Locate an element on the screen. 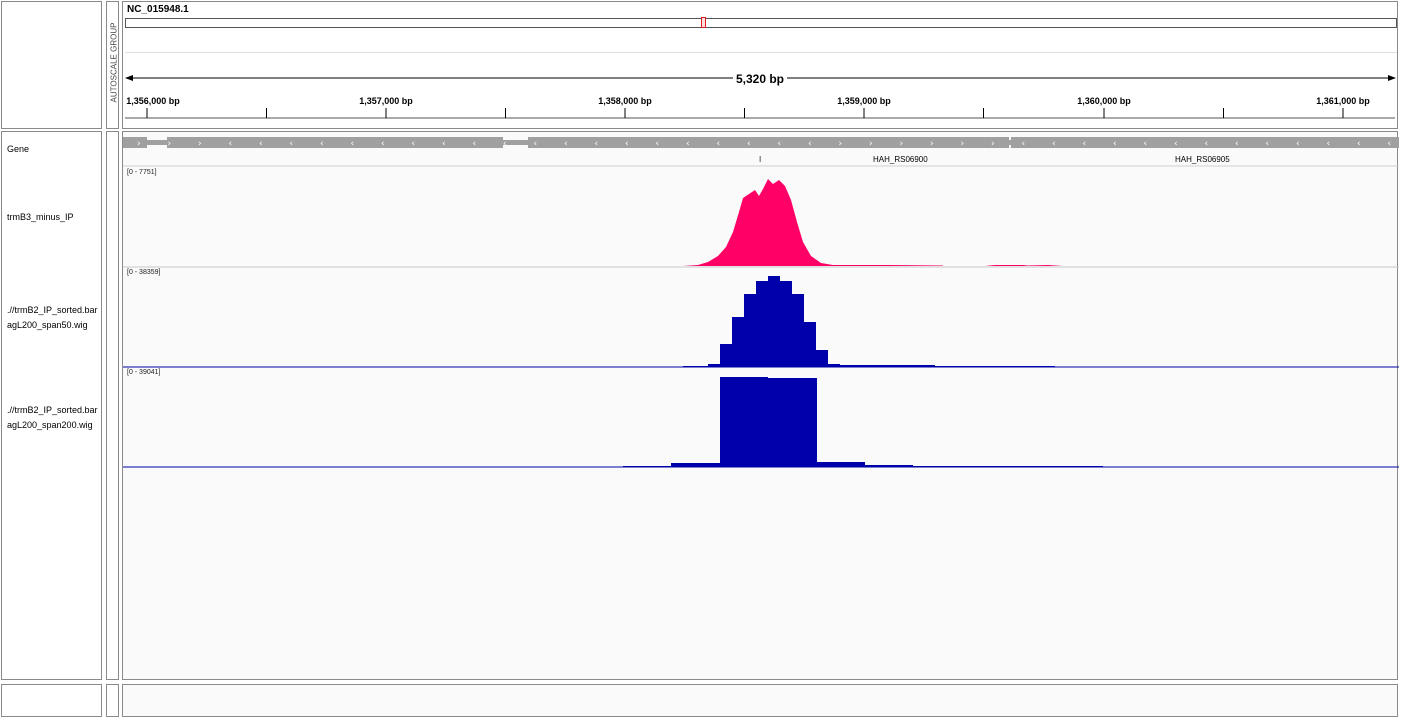  track-name-trmB3-text: trmB3_minus_IP is located at coordinates (40, 217).